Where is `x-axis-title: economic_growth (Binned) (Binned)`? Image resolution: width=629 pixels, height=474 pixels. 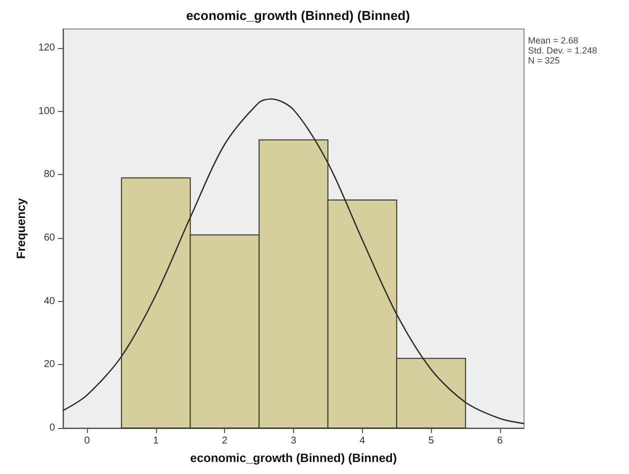
x-axis-title: economic_growth (Binned) (Binned) is located at coordinates (293, 458).